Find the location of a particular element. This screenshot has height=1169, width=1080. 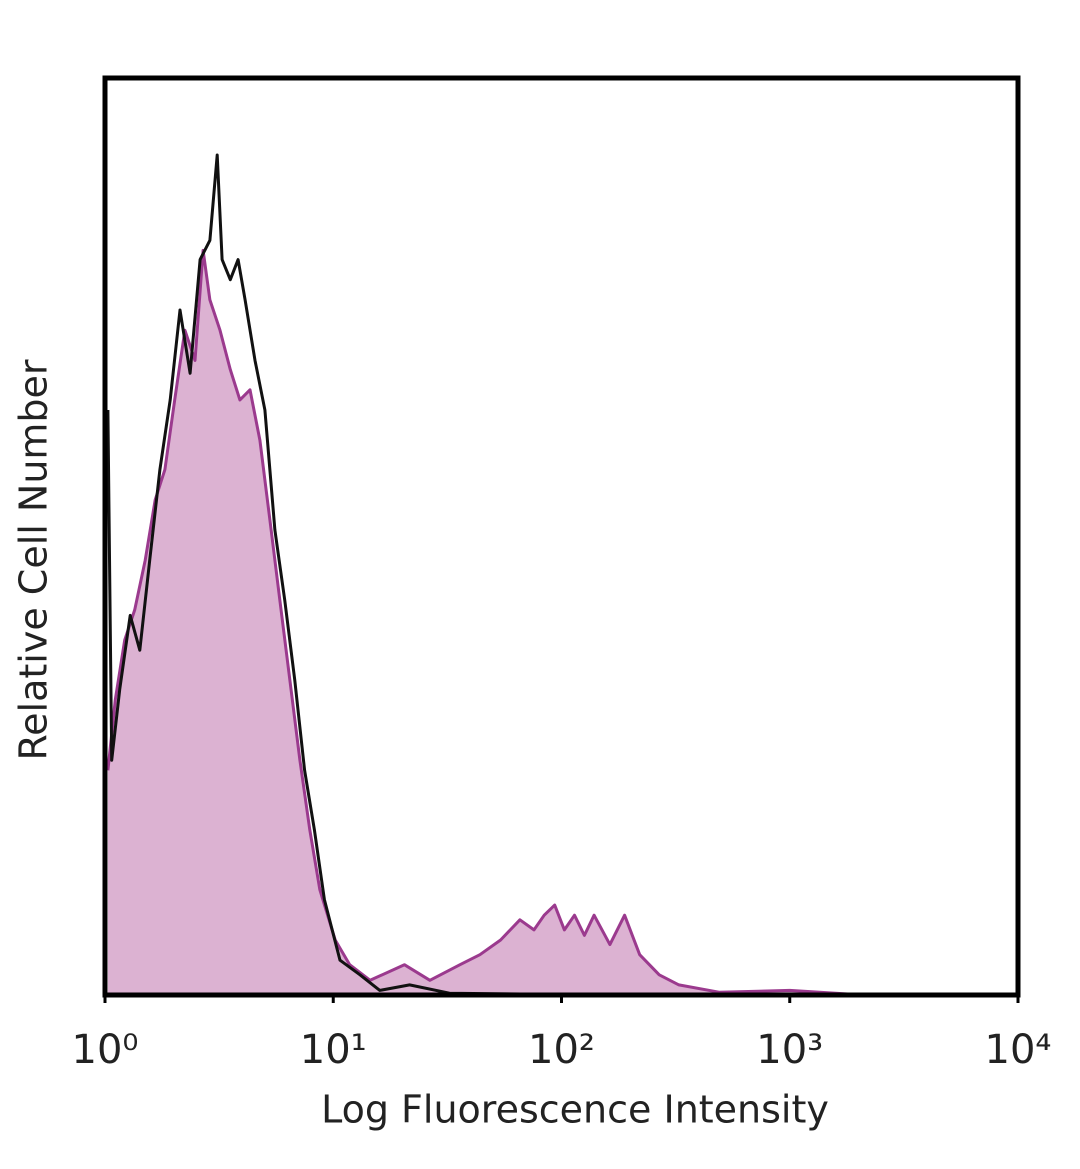

x-tick-label: 10⁴ is located at coordinates (1018, 1050).